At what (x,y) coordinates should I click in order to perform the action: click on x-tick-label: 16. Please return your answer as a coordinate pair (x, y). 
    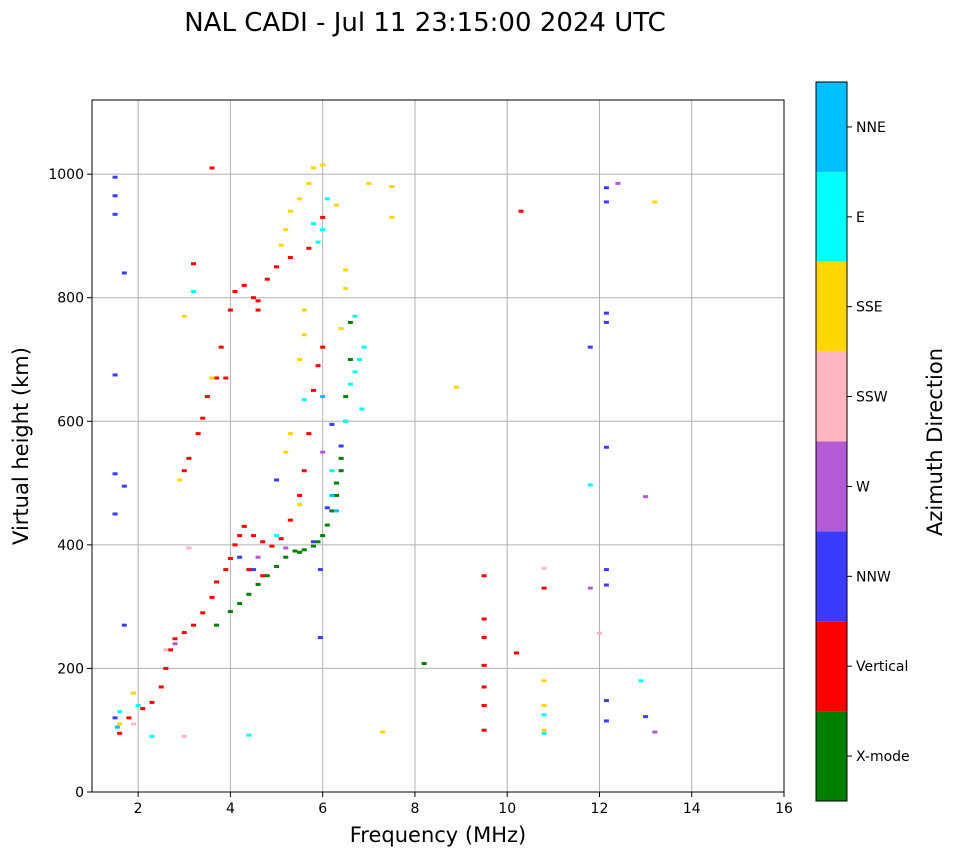
    Looking at the image, I should click on (784, 809).